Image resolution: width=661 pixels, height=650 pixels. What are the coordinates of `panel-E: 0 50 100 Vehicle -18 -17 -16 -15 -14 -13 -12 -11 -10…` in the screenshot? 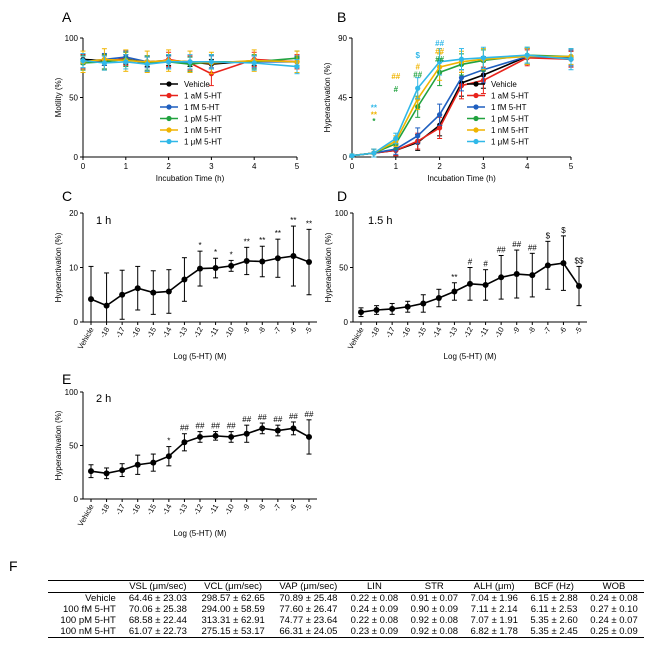 It's located at (185, 463).